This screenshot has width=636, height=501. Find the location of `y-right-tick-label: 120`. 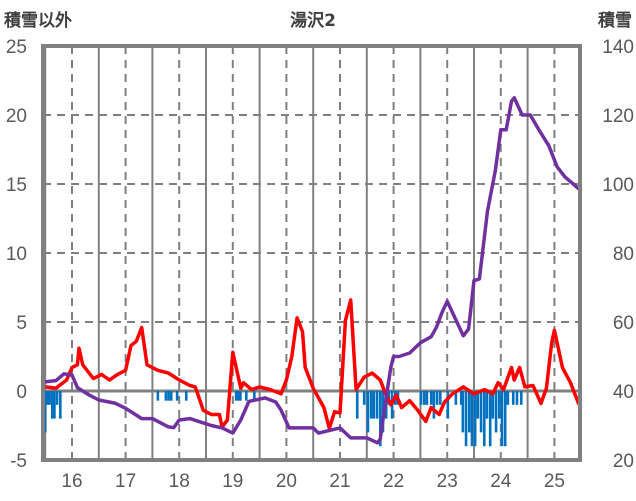

y-right-tick-label: 120 is located at coordinates (618, 116).